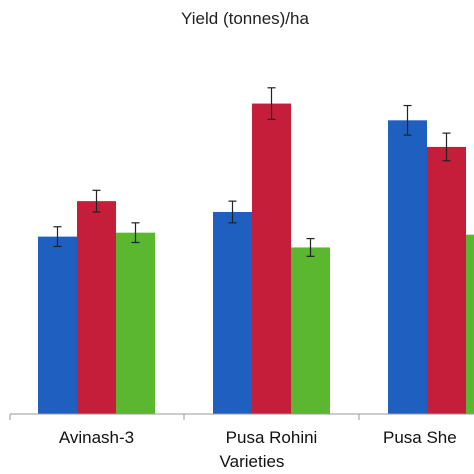 The width and height of the screenshot is (474, 474). I want to click on category-labels: Avinash-3 Pusa Rohini Pusa She, so click(258, 430).